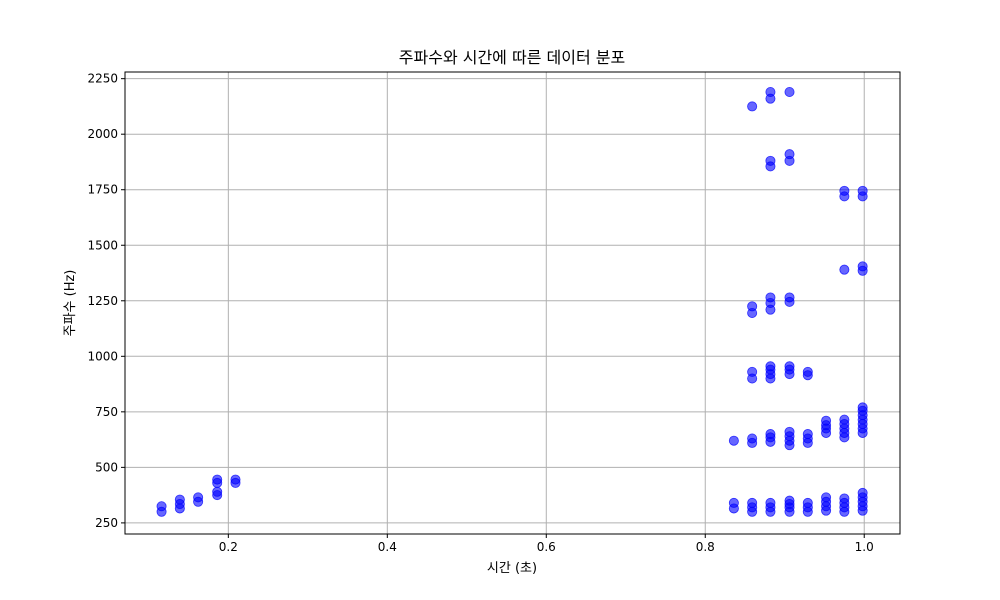 This screenshot has height=600, width=1000. What do you see at coordinates (102, 301) in the screenshot?
I see `y-tick-label: 1250` at bounding box center [102, 301].